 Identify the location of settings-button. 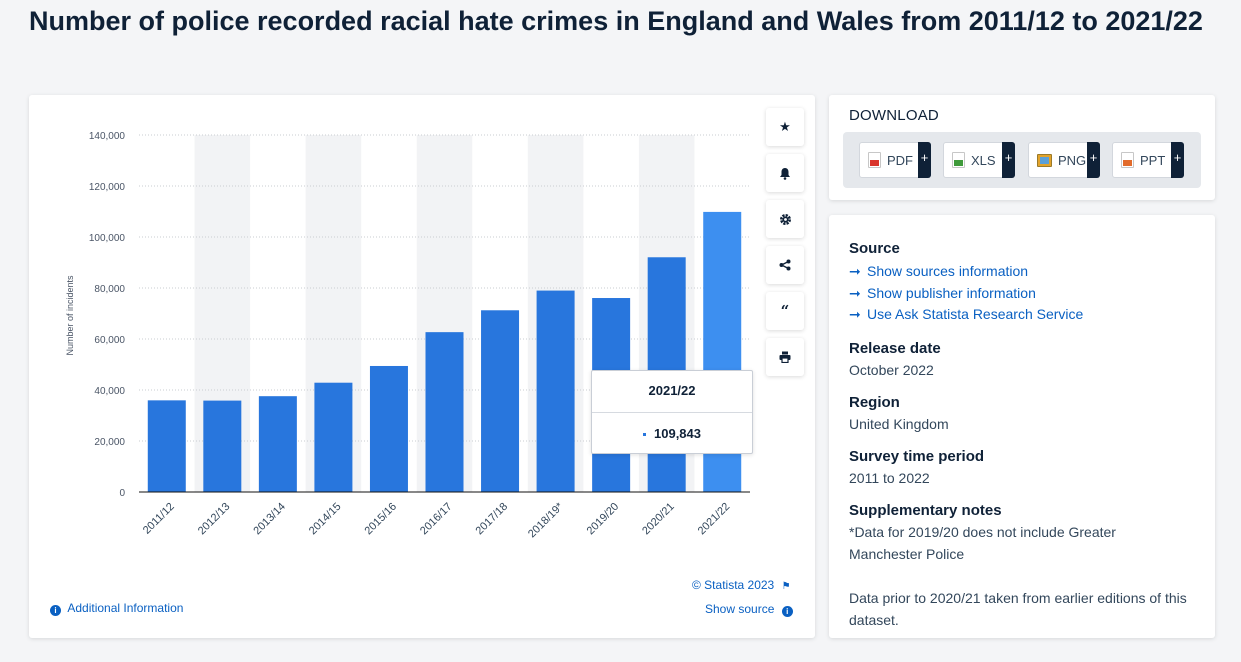
(785, 219).